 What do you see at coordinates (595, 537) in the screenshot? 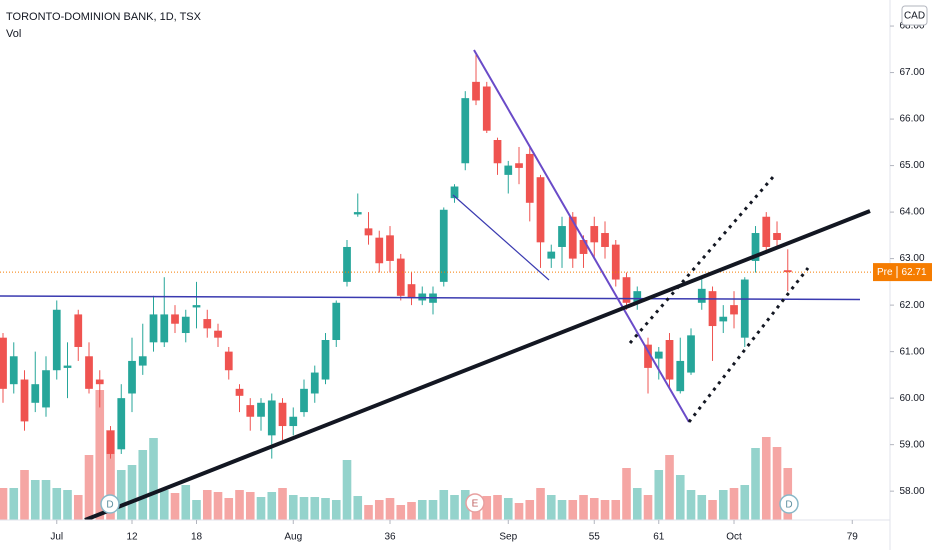
I see `x-tick-label: 55` at bounding box center [595, 537].